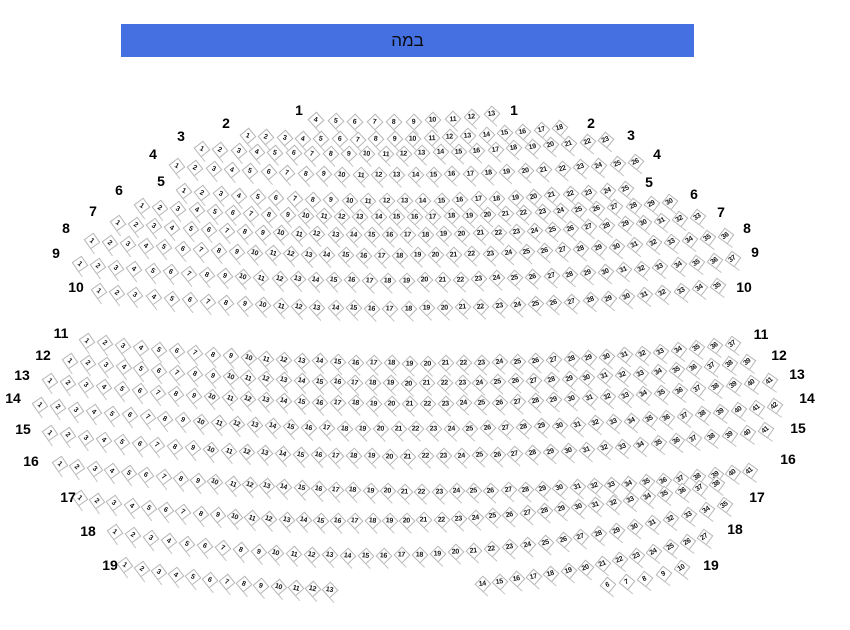  Describe the element at coordinates (750, 471) in the screenshot. I see `seat: 41` at that location.